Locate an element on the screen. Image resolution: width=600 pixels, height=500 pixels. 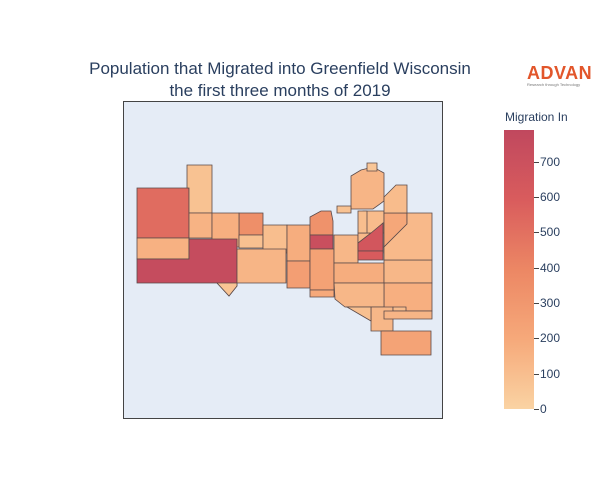
colorbar is located at coordinates (519, 269).